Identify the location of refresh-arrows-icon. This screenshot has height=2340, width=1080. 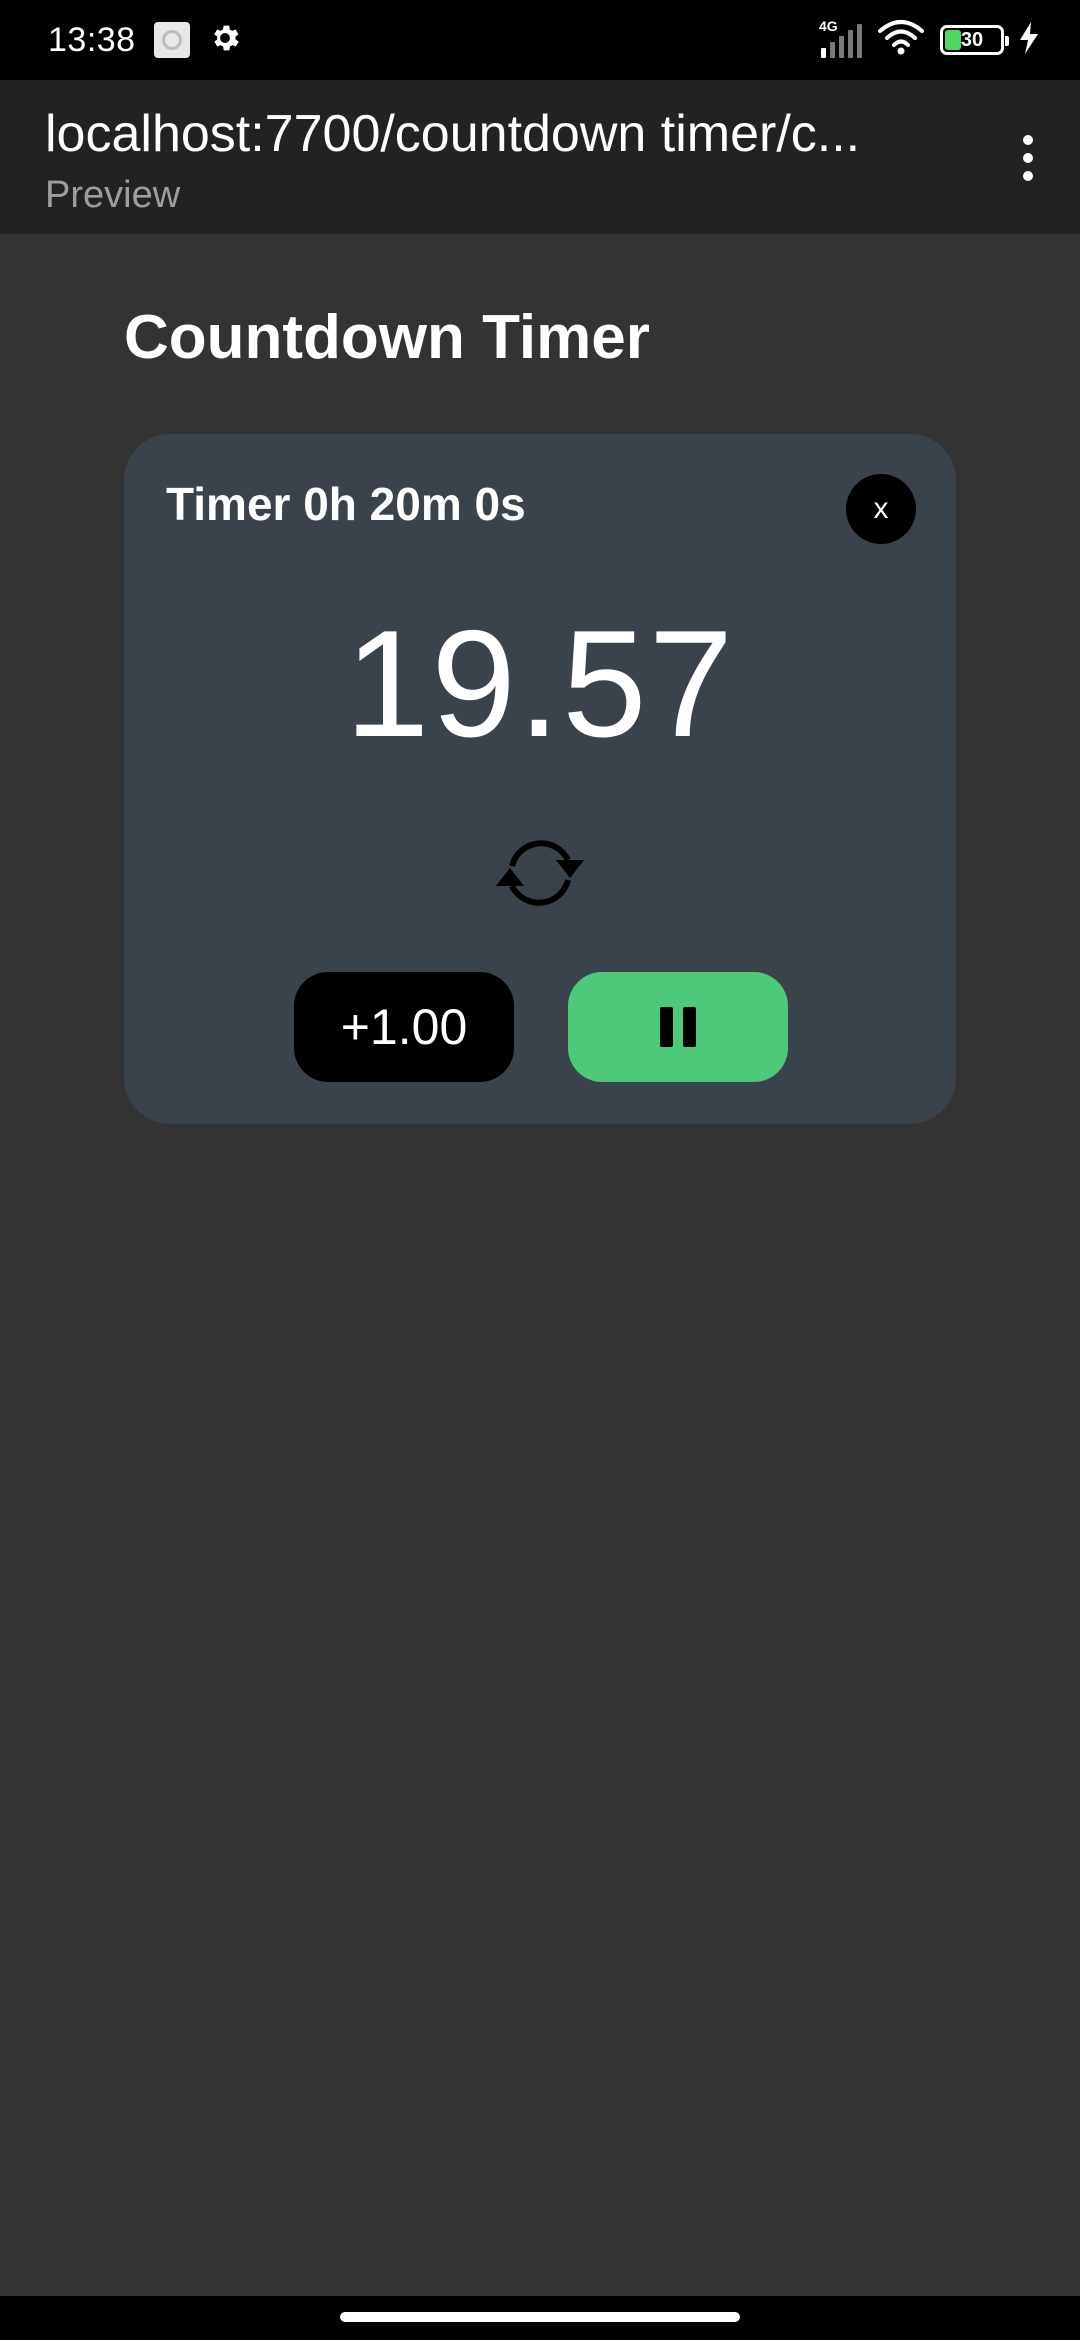
(540, 873).